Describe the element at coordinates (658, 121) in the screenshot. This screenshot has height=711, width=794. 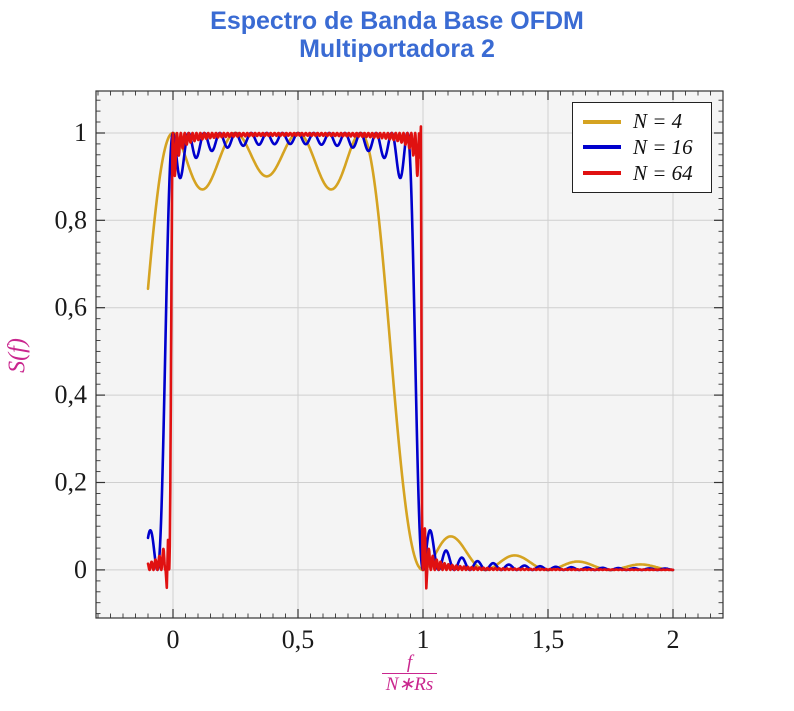
I see `legend-item-label: N = 4` at that location.